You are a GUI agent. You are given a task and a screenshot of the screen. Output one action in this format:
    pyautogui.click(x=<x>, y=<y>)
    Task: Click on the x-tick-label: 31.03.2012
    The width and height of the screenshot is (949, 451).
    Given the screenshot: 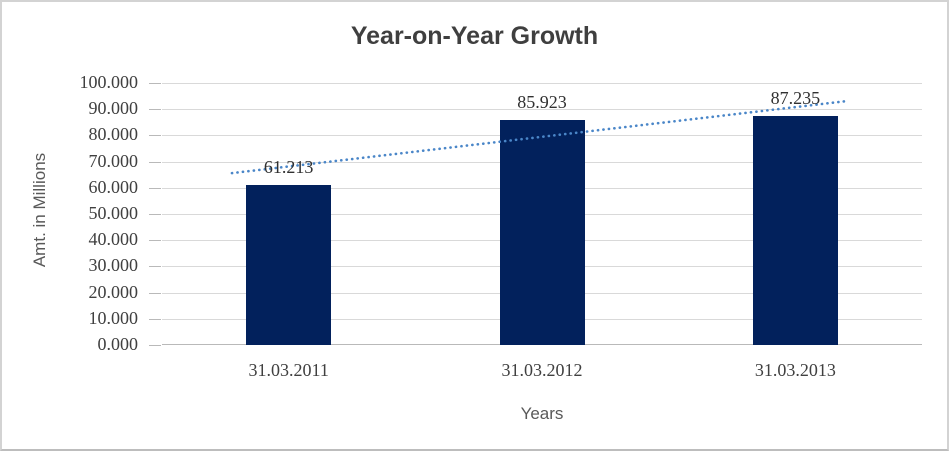 What is the action you would take?
    pyautogui.click(x=542, y=370)
    